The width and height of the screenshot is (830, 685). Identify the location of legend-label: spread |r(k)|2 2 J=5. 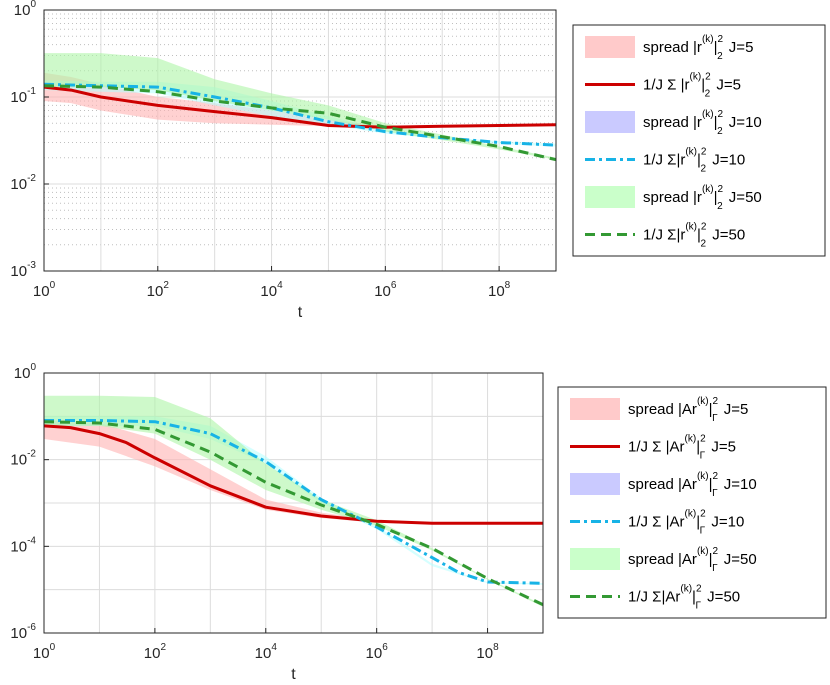
(698, 48).